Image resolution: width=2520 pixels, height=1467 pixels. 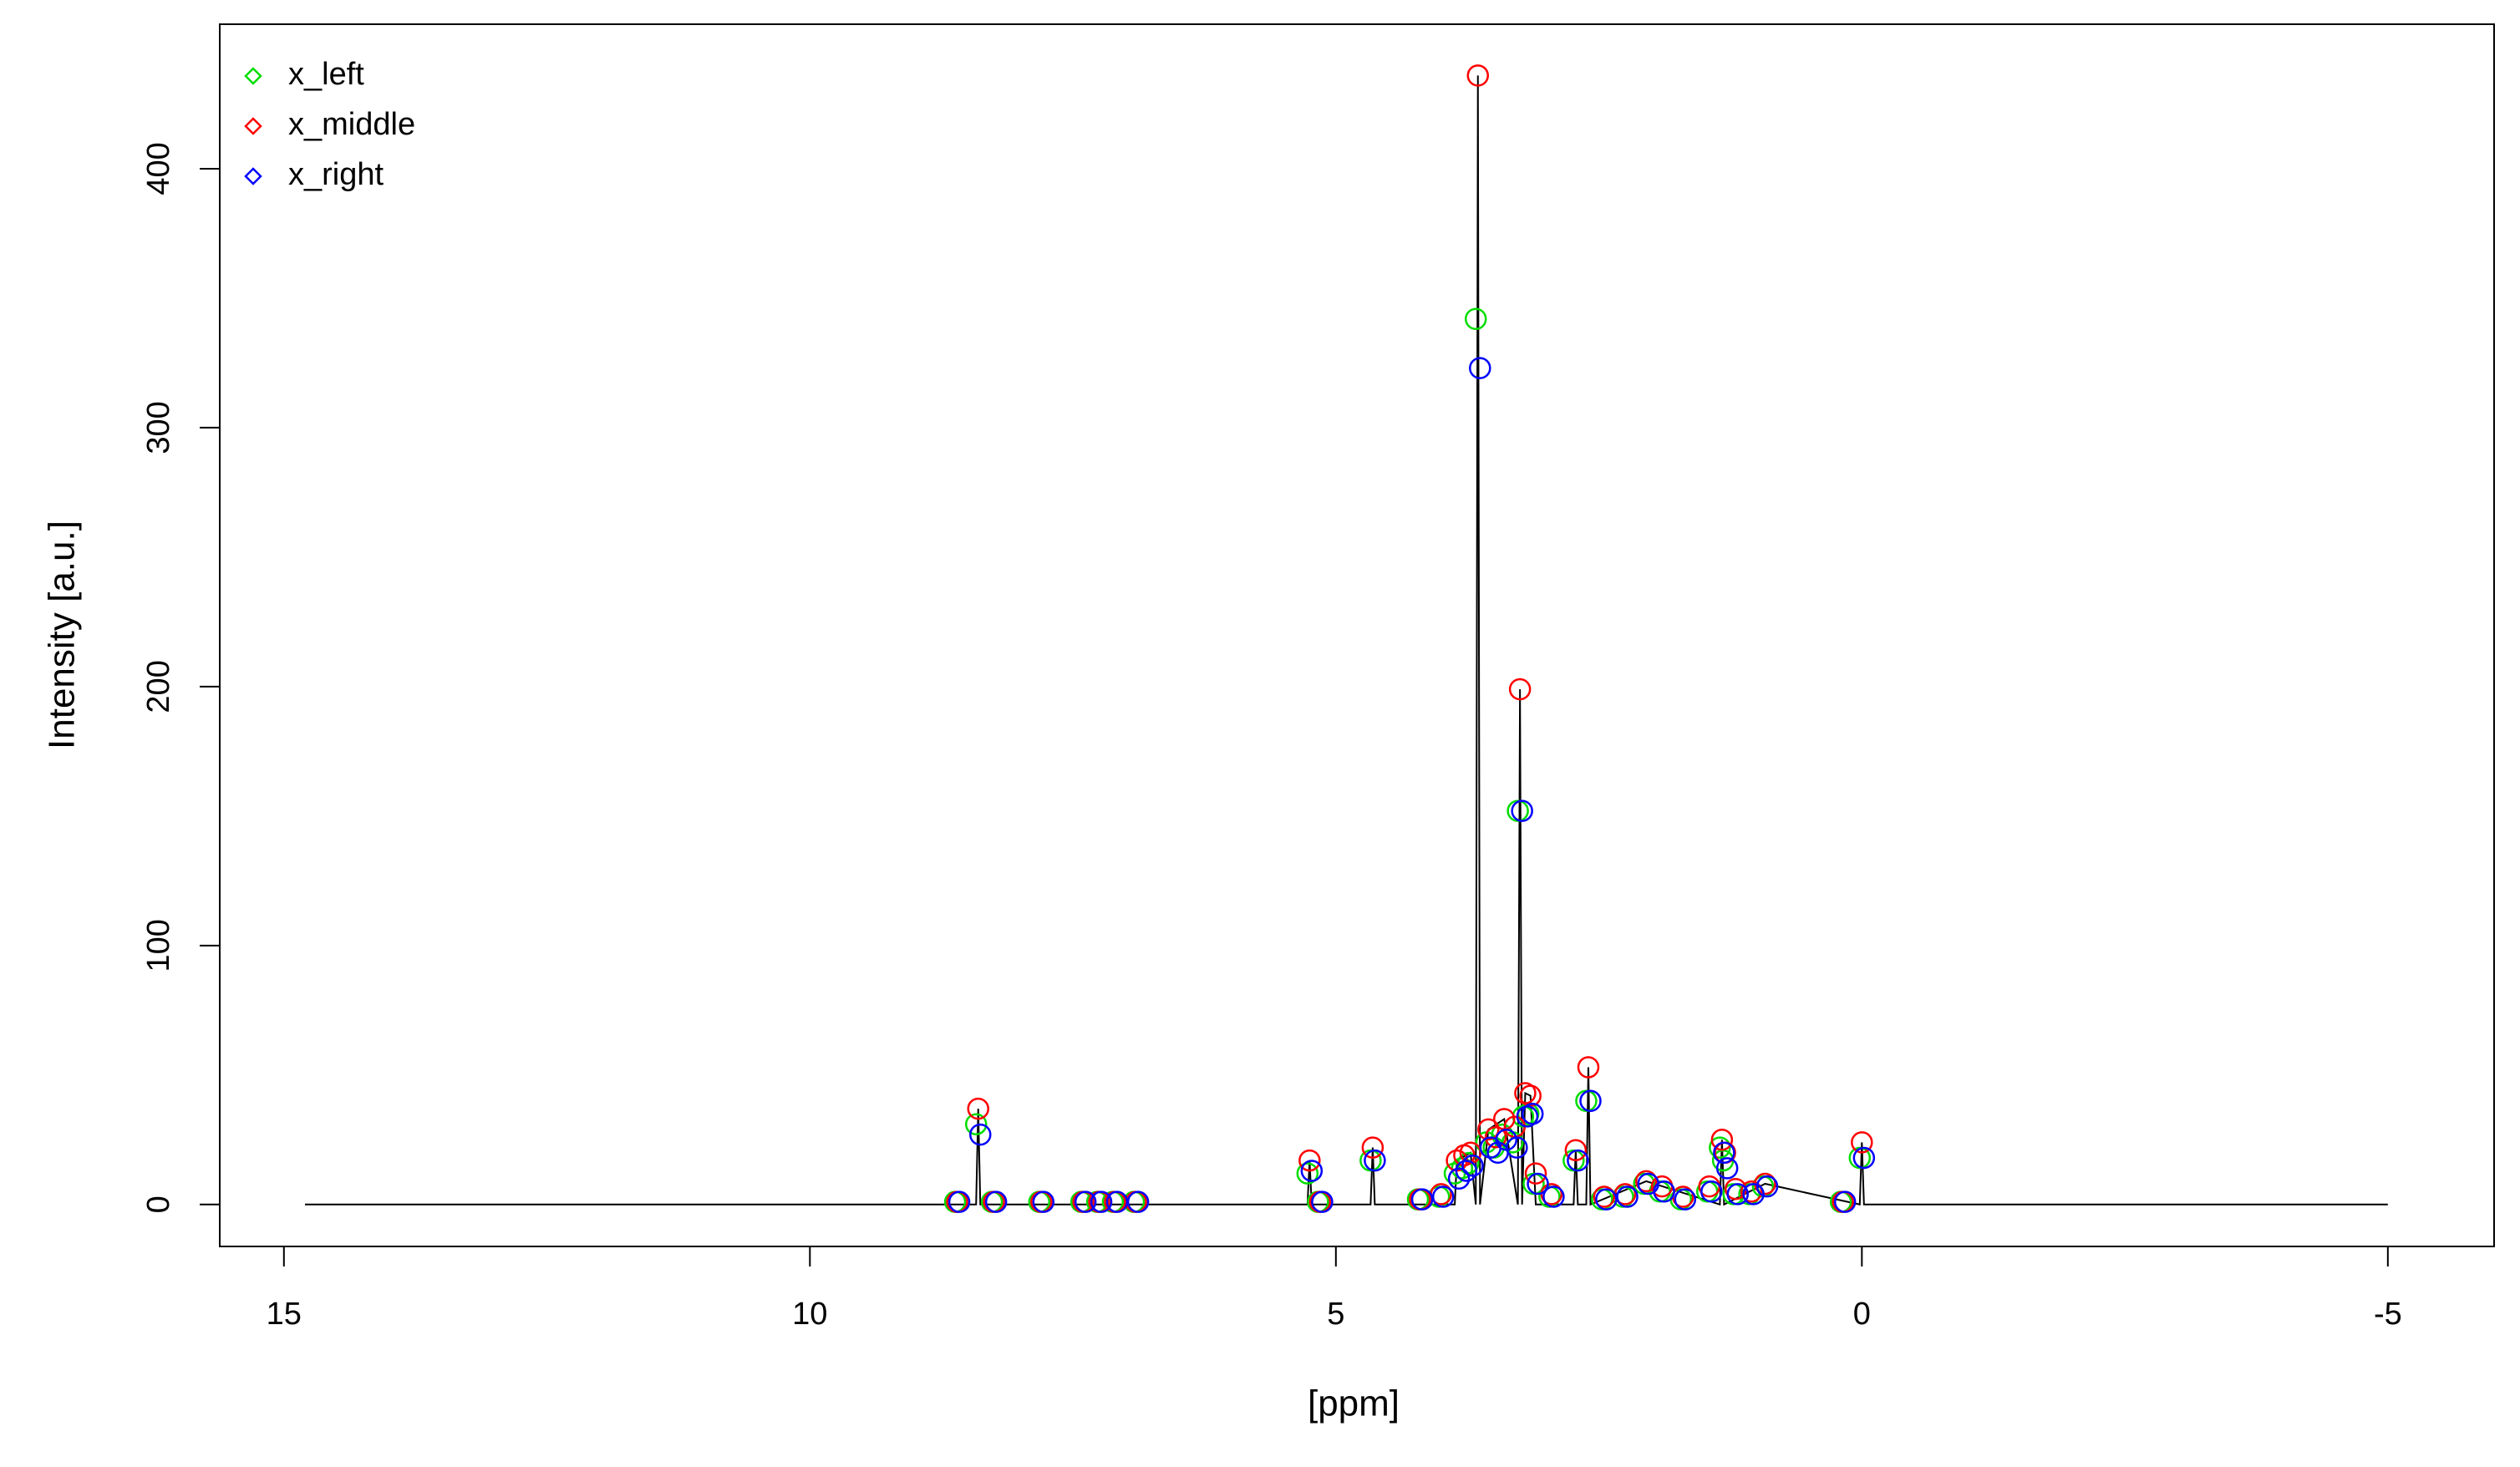 What do you see at coordinates (1354, 1403) in the screenshot?
I see `x-axis-label: [ppm]` at bounding box center [1354, 1403].